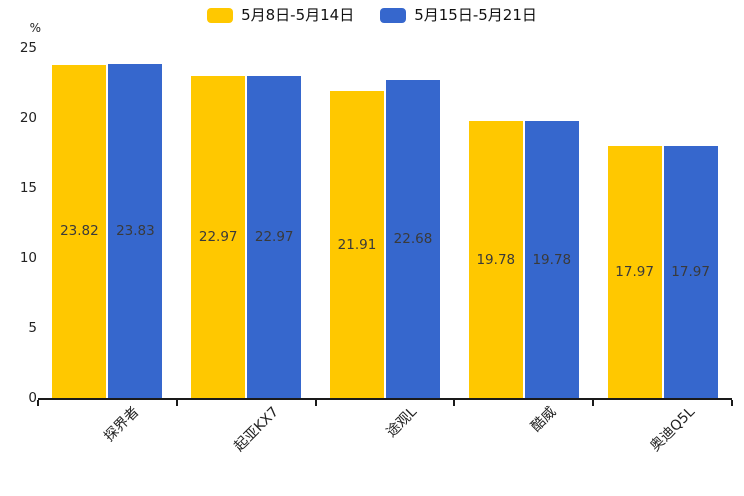  What do you see at coordinates (35, 28) in the screenshot?
I see `y-axis-unit-label: %` at bounding box center [35, 28].